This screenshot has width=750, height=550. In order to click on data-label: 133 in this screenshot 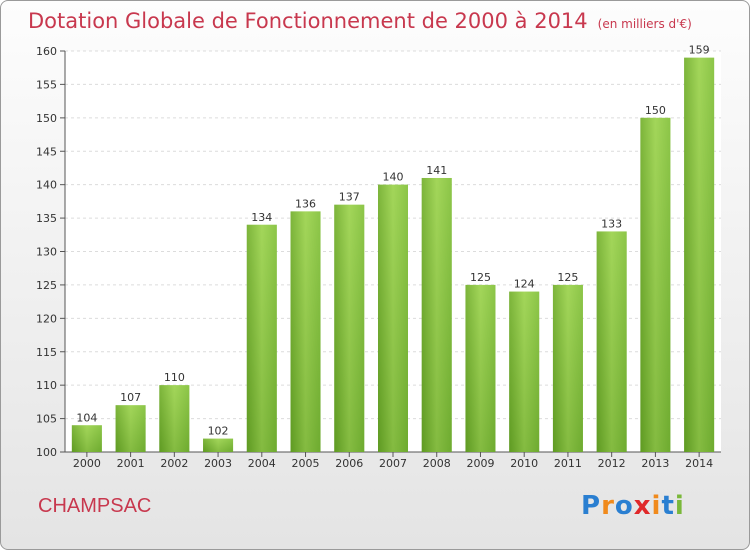, I will do `click(611, 223)`.